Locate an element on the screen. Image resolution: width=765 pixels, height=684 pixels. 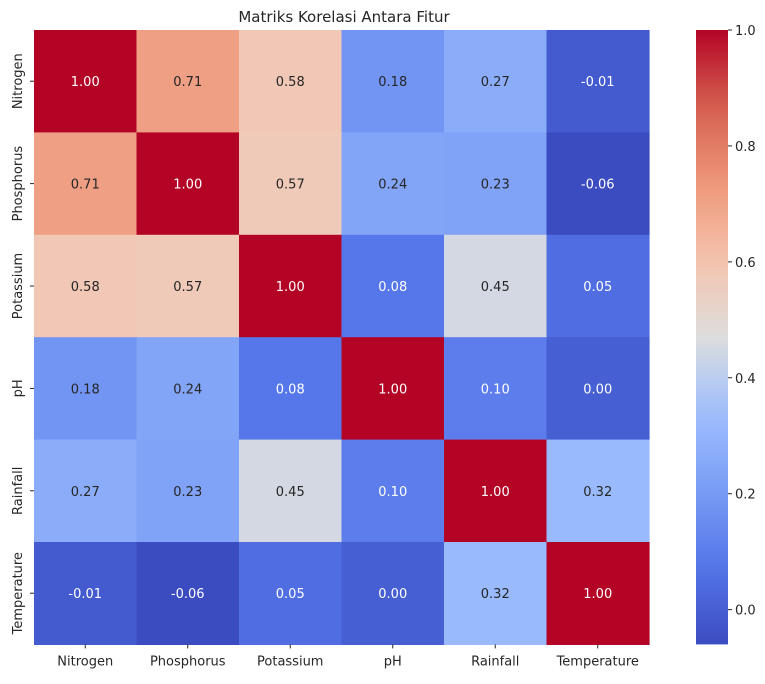
colorbar-tick-label: 0.6 is located at coordinates (745, 263).